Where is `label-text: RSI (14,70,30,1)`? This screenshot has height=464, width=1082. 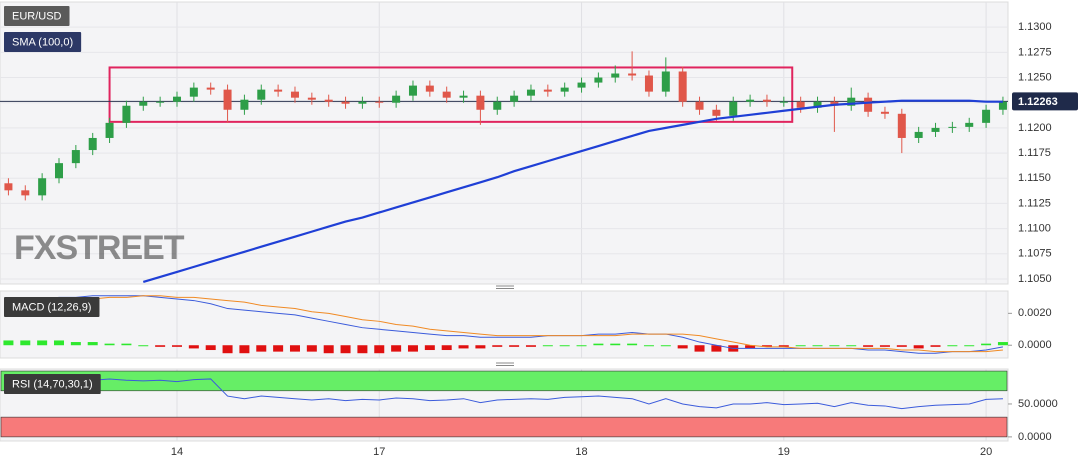 label-text: RSI (14,70,30,1) is located at coordinates (52, 384).